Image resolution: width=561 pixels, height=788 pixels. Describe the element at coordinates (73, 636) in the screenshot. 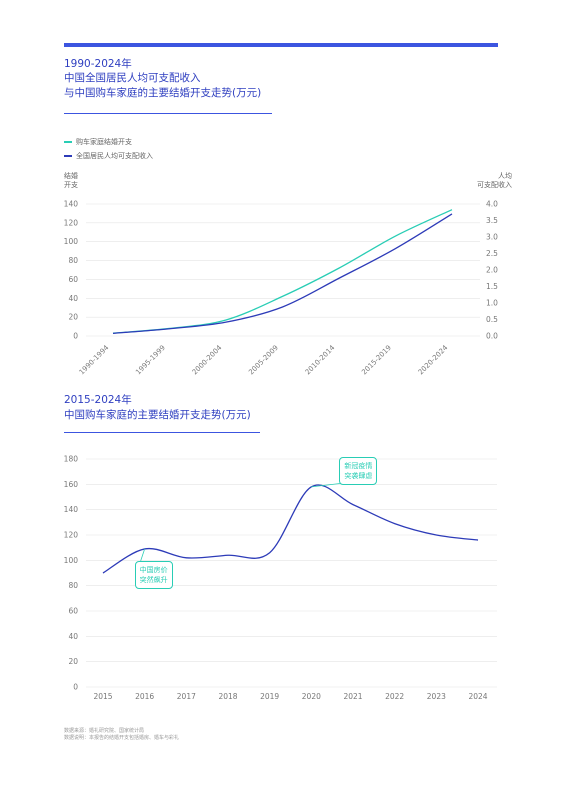

I see `chart2-y-tick-label: 40` at that location.